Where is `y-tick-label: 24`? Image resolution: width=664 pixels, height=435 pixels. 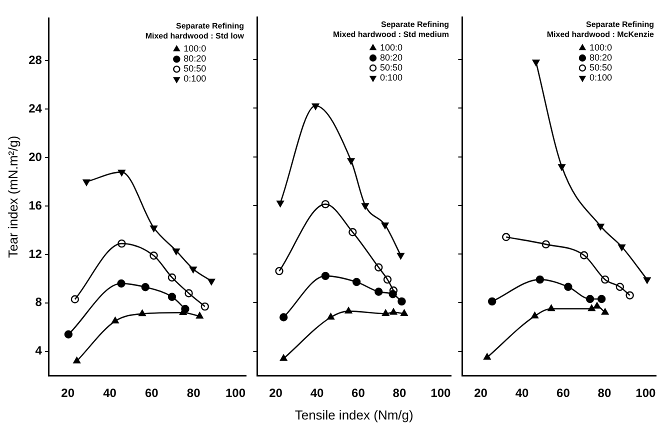 y-tick-label: 24 is located at coordinates (35, 108).